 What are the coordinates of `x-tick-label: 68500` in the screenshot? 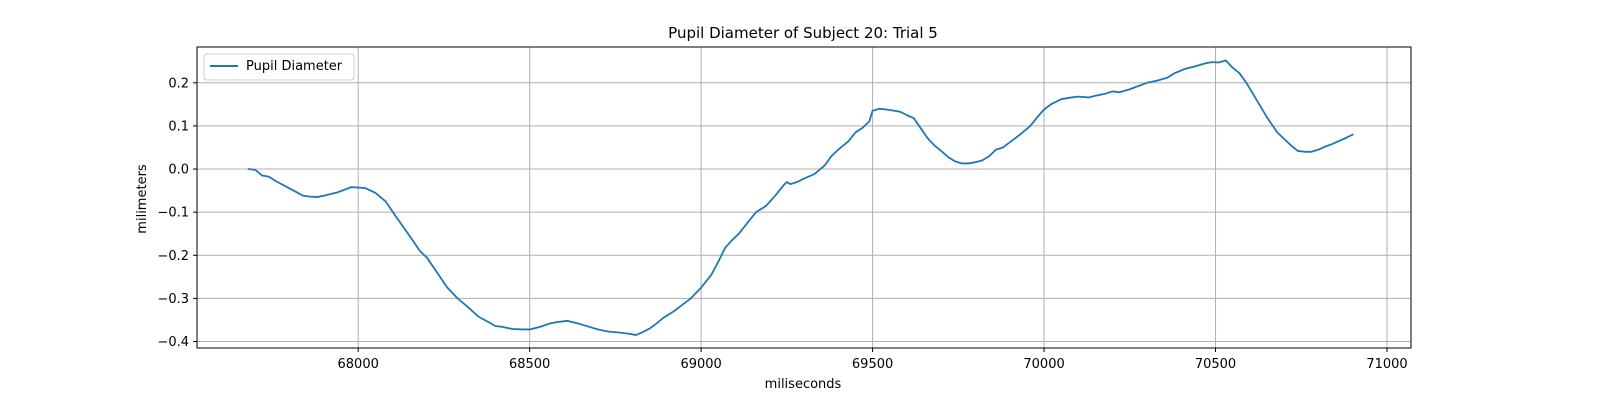 It's located at (529, 364).